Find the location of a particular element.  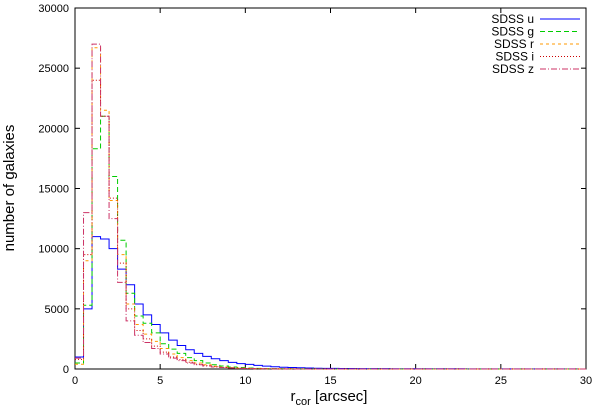

legend-label: SDSS r is located at coordinates (514, 44).